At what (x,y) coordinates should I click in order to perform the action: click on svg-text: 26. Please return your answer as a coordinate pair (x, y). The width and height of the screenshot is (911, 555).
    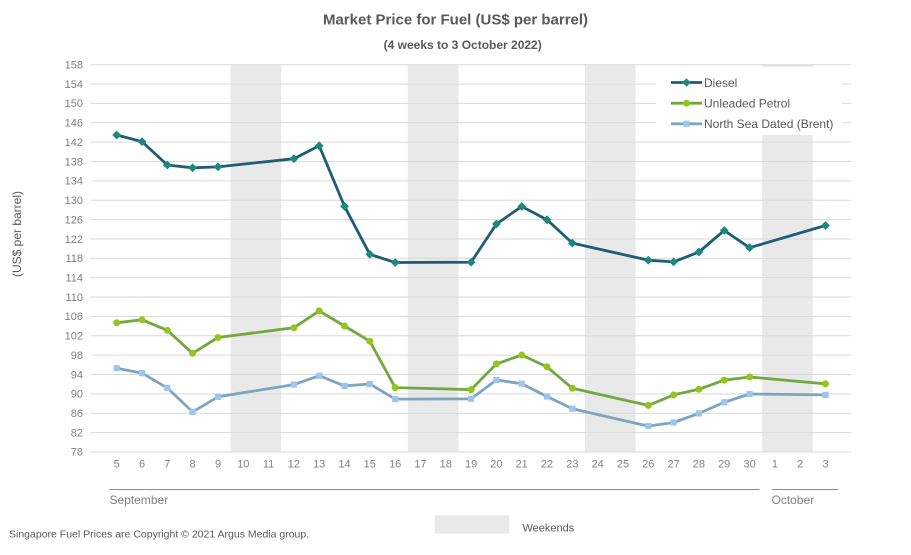
    Looking at the image, I should click on (648, 465).